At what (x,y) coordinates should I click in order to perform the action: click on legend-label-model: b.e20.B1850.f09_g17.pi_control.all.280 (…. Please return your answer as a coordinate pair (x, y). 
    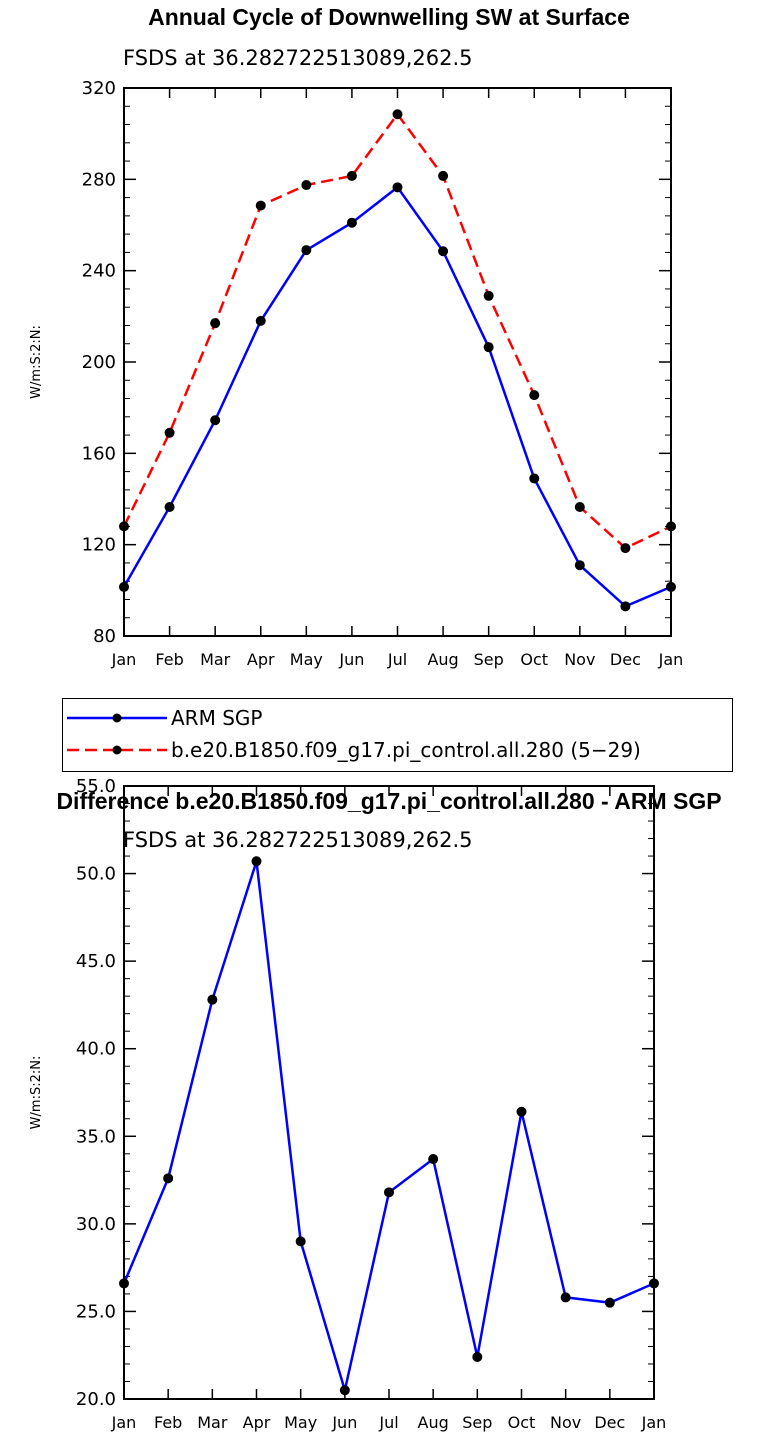
    Looking at the image, I should click on (406, 750).